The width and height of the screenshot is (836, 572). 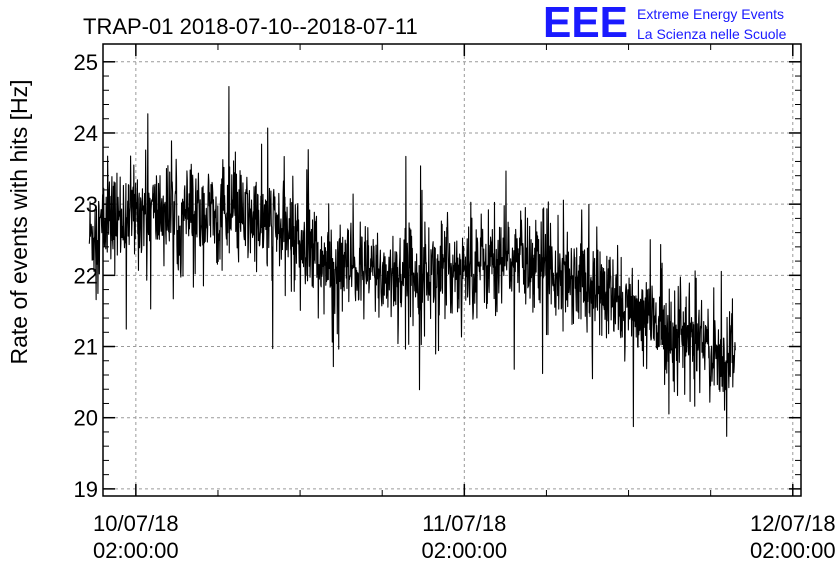 I want to click on y-tick-label: 22, so click(x=86, y=275).